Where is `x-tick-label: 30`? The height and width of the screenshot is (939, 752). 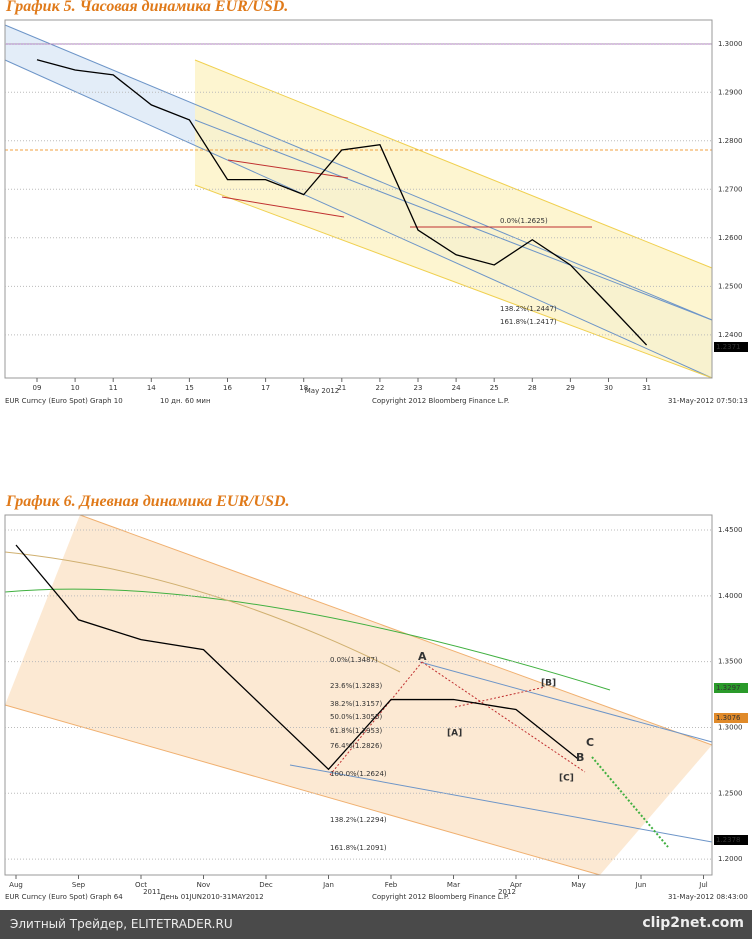 x-tick-label: 30 is located at coordinates (608, 388).